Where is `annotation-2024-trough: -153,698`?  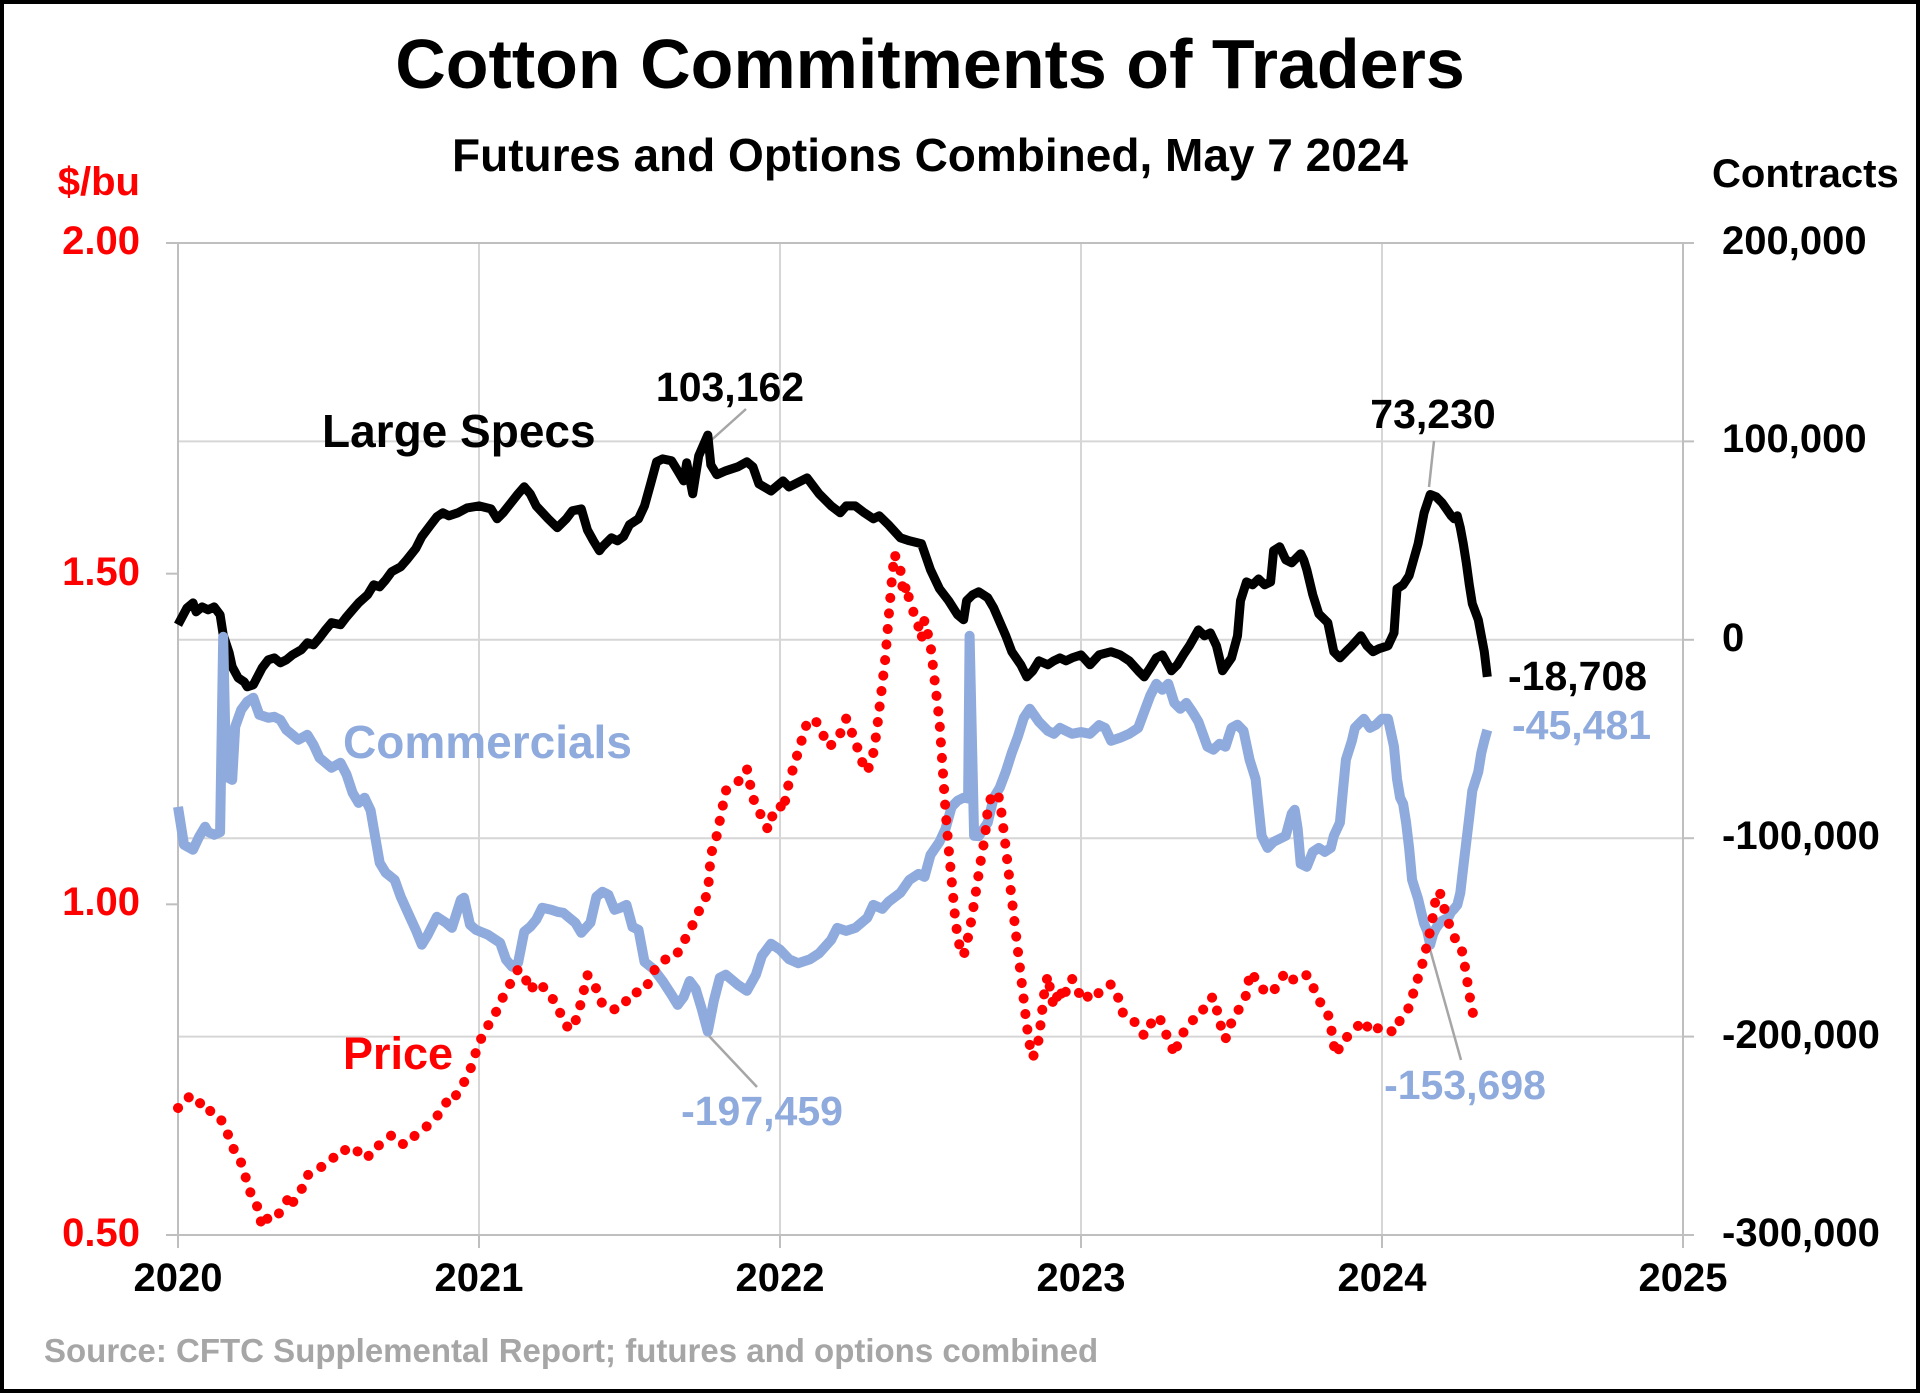 annotation-2024-trough: -153,698 is located at coordinates (1465, 1085).